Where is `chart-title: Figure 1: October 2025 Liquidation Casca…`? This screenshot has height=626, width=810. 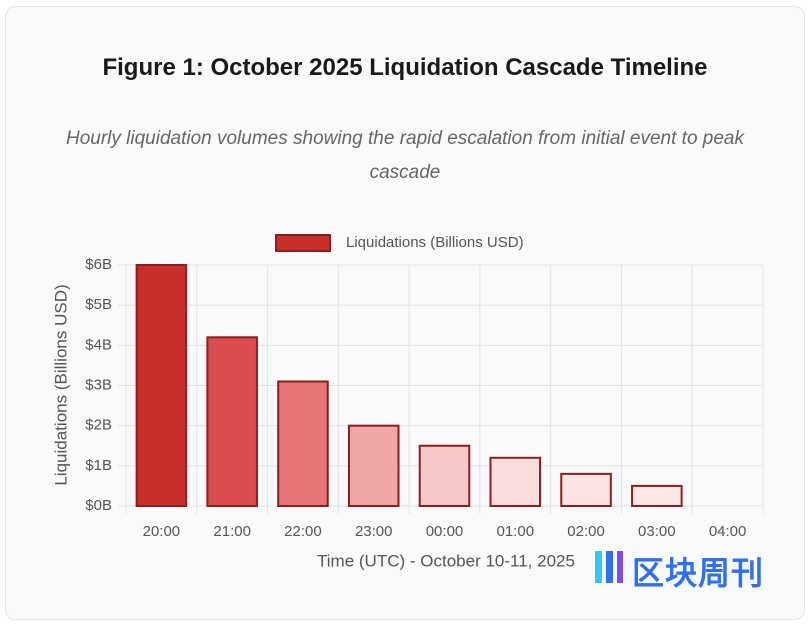
chart-title: Figure 1: October 2025 Liquidation Casca… is located at coordinates (405, 67).